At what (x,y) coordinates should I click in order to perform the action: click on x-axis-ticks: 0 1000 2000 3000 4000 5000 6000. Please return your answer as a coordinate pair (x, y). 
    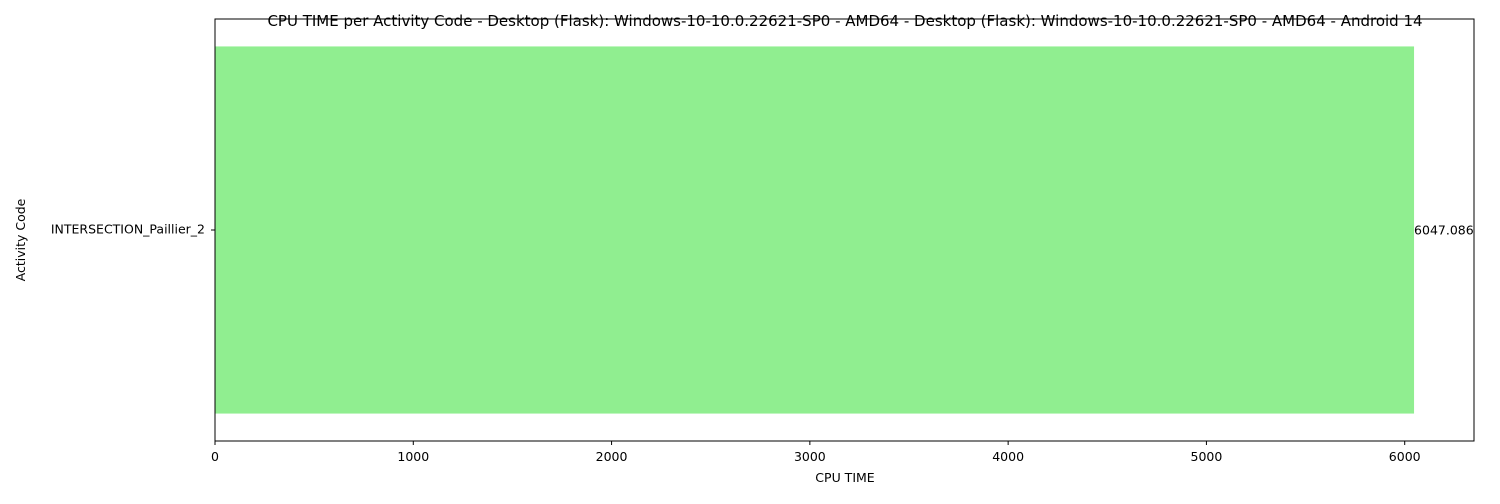
    Looking at the image, I should click on (816, 452).